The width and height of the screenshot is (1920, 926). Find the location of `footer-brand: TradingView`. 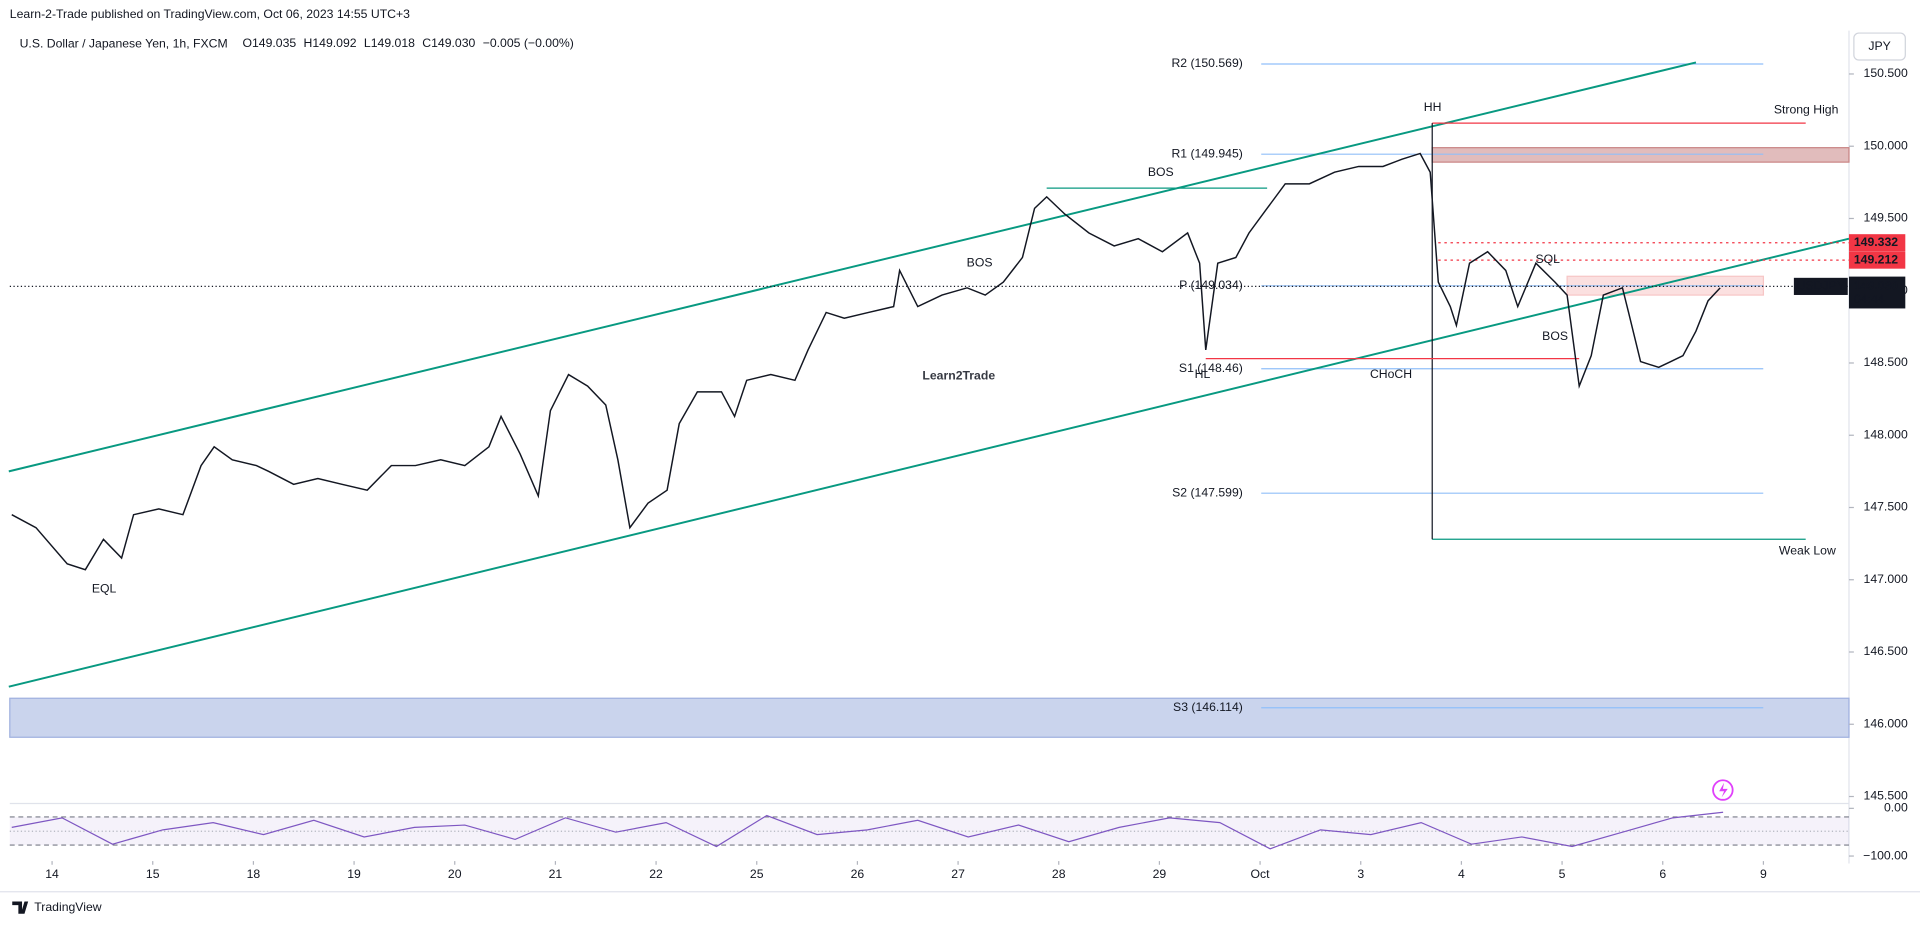

footer-brand: TradingView is located at coordinates (67, 907).